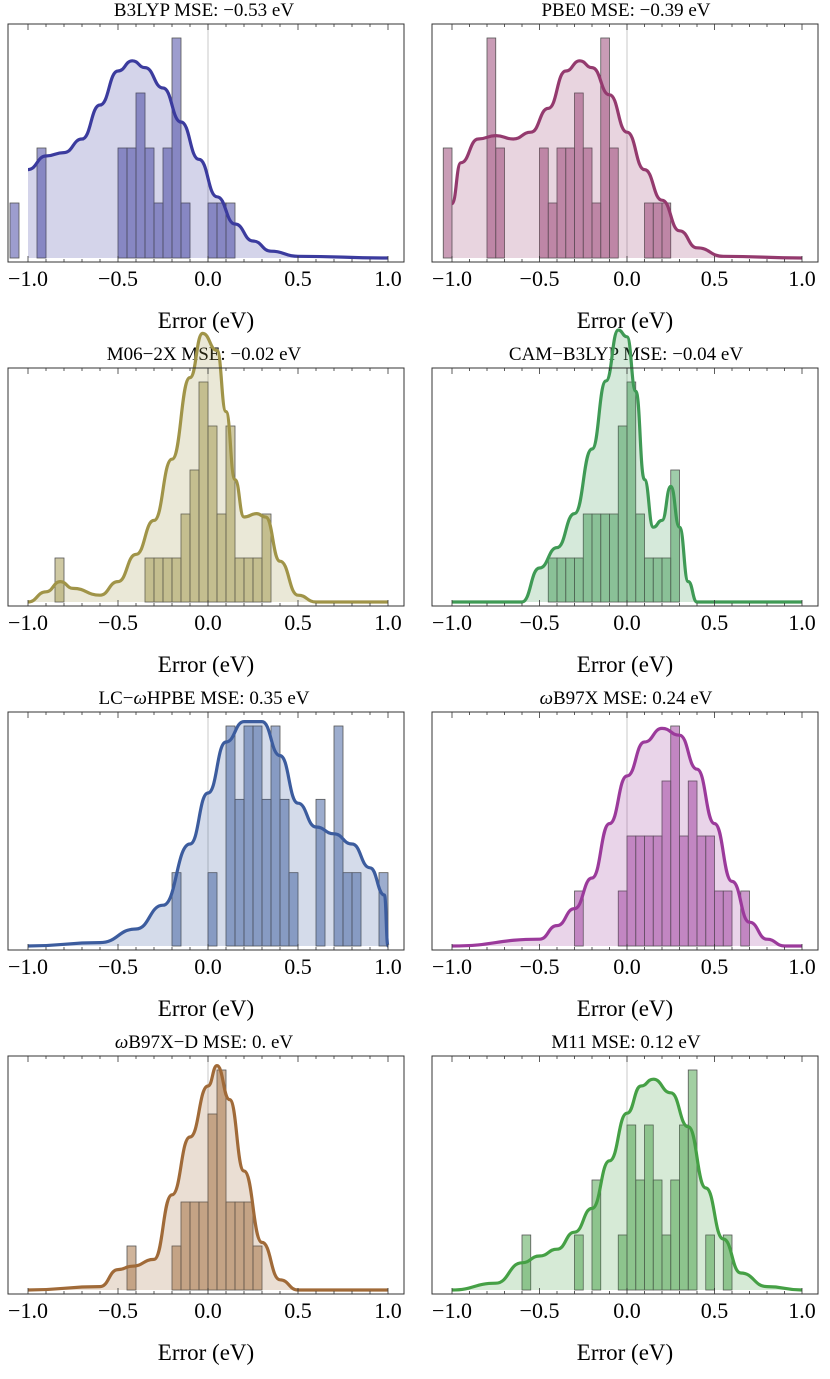 This screenshot has height=1379, width=830. Describe the element at coordinates (204, 1042) in the screenshot. I see `chart-title: ωB97X−D MSE: 0. eV` at that location.